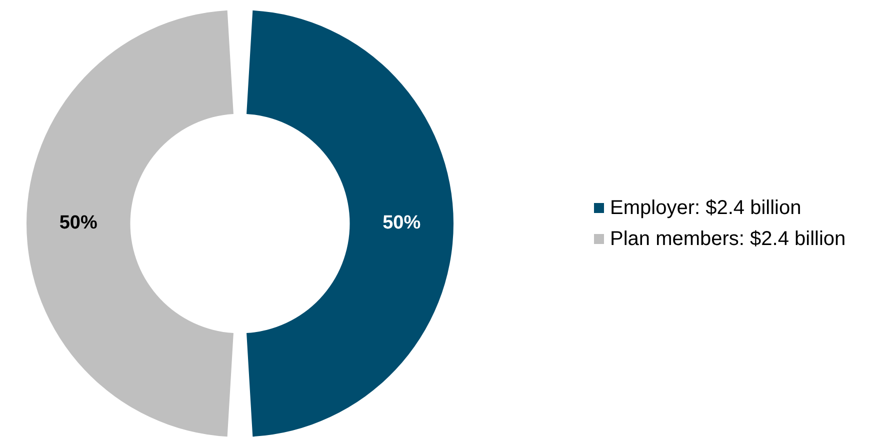 The height and width of the screenshot is (447, 892). What do you see at coordinates (706, 208) in the screenshot?
I see `legend-label: Employer: $2.4 billion` at bounding box center [706, 208].